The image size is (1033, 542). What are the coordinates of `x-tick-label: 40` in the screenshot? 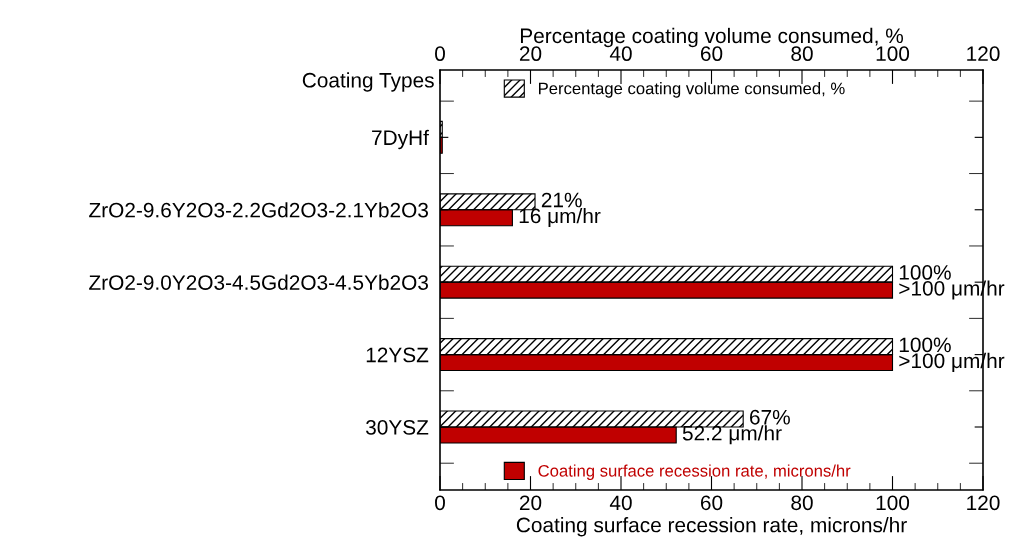 It's located at (620, 503).